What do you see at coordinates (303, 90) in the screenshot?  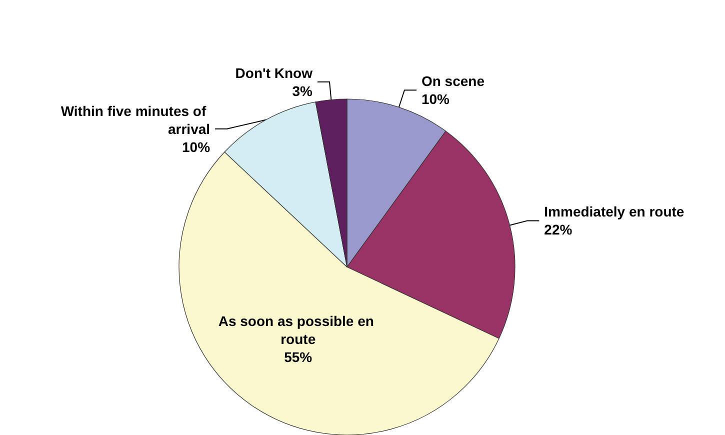 I see `data-label: 3%` at bounding box center [303, 90].